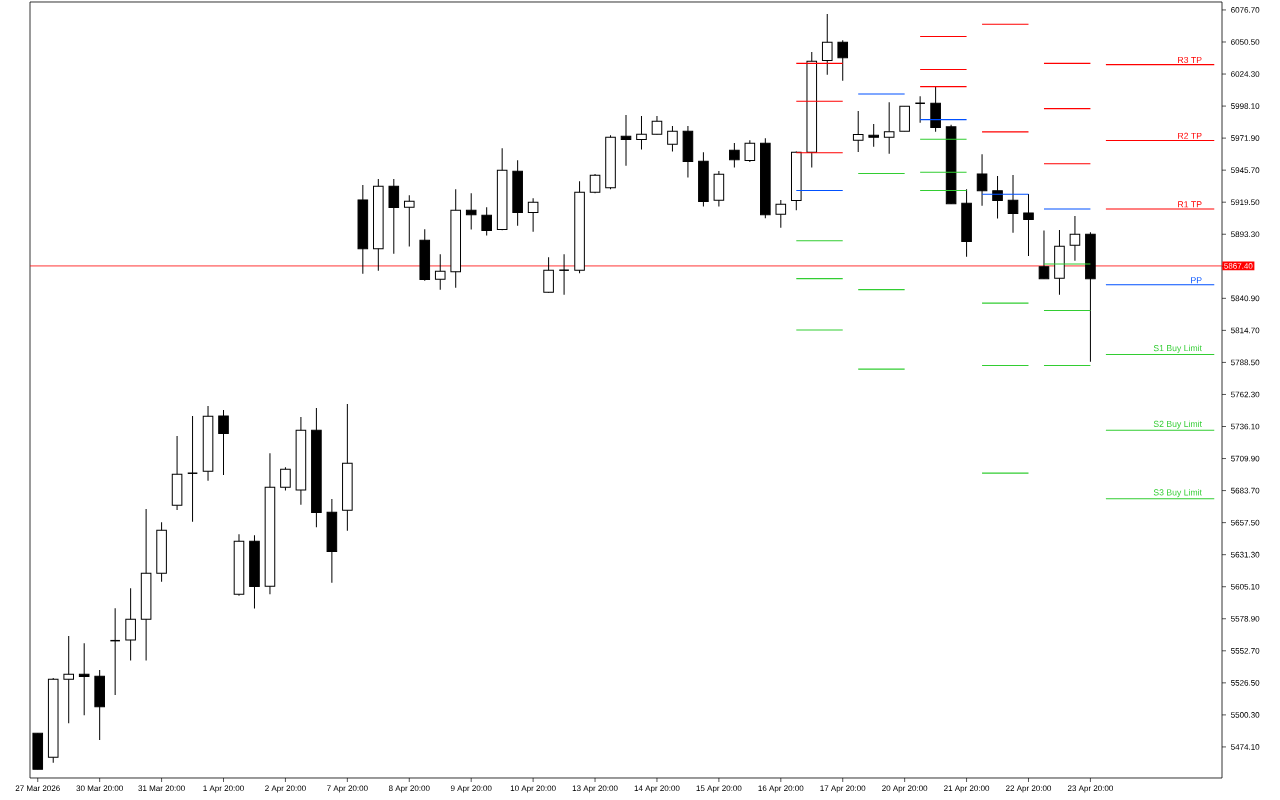 This screenshot has height=800, width=1280. What do you see at coordinates (1190, 60) in the screenshot?
I see `series-label: R3 TP` at bounding box center [1190, 60].